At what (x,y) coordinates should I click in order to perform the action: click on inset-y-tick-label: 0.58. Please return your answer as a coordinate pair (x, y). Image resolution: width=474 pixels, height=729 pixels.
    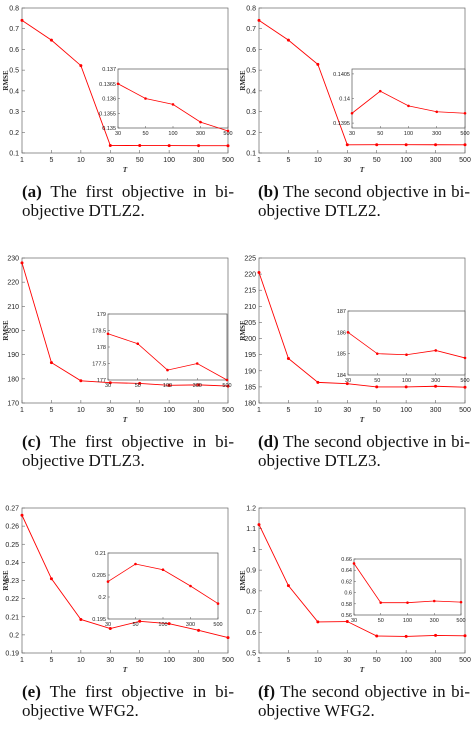
    Looking at the image, I should click on (346, 605).